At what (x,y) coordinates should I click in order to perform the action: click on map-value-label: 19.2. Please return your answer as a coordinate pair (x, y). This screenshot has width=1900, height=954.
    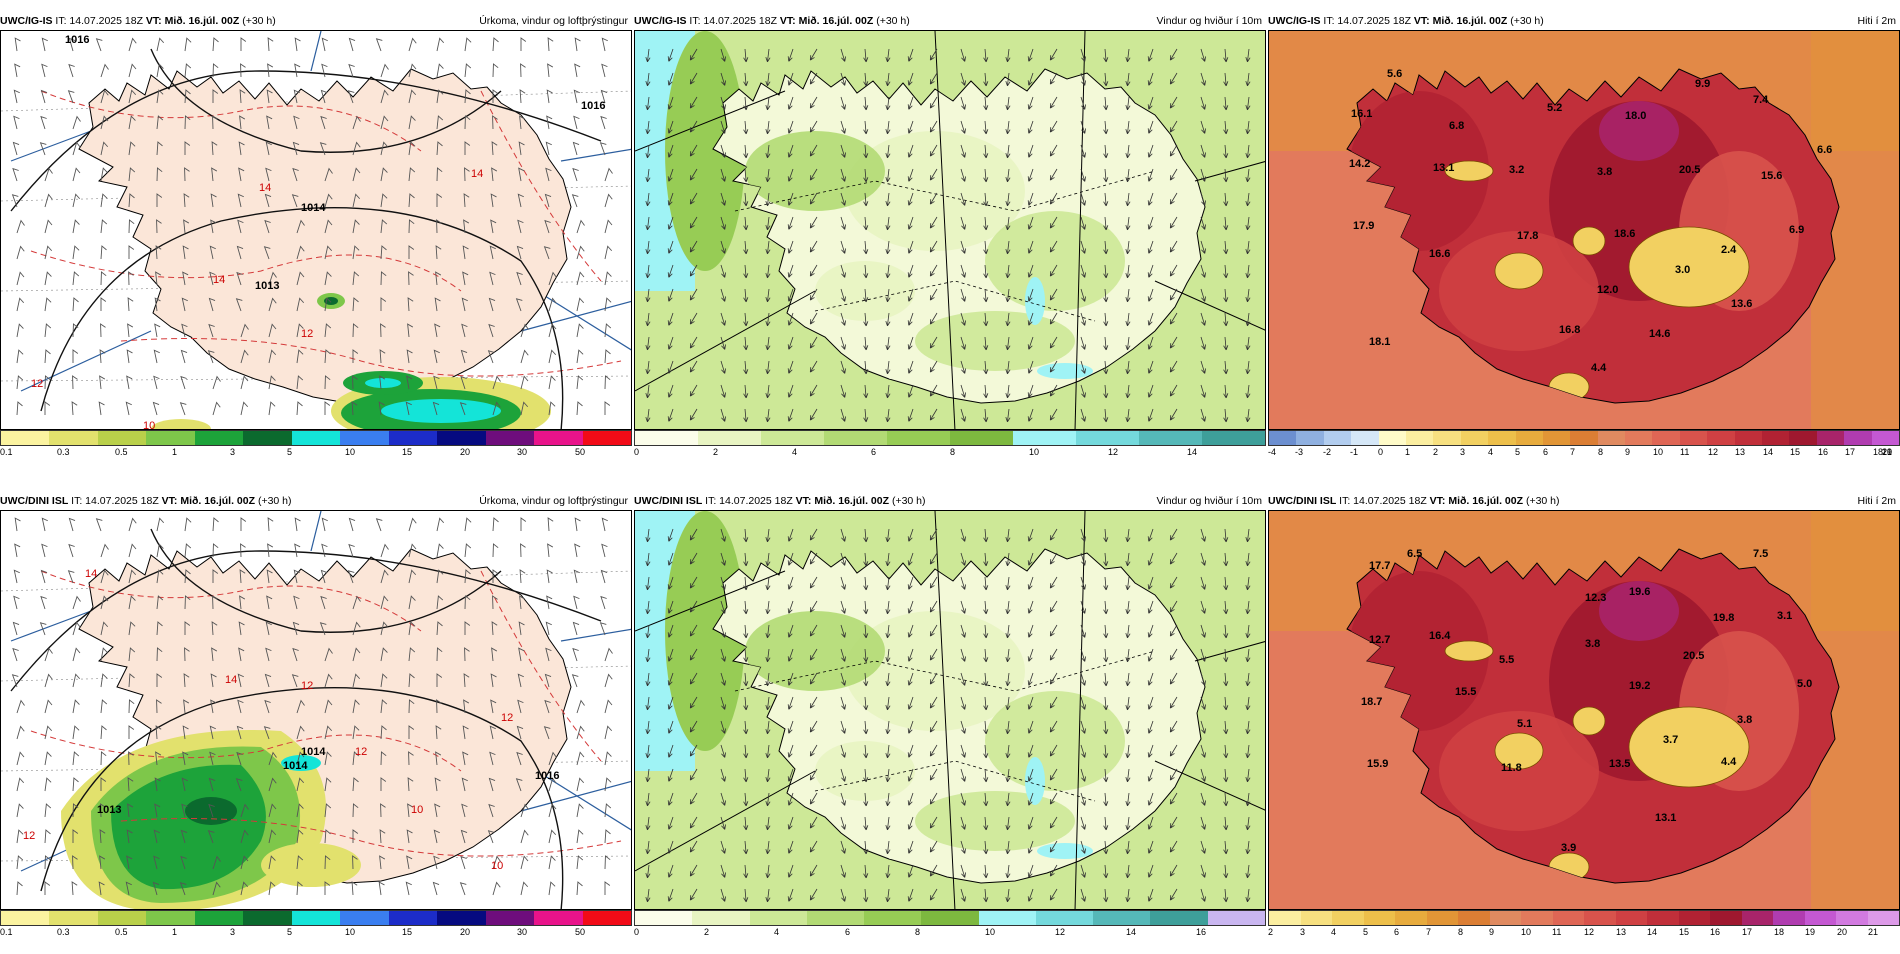
    Looking at the image, I should click on (1639, 686).